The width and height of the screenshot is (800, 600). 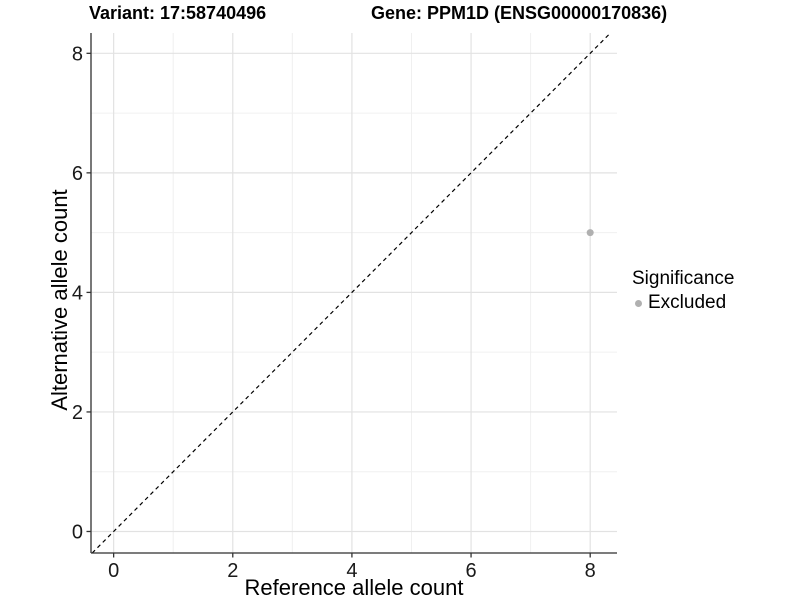 I want to click on plot-title-variant: Variant: 17:58740496, so click(x=178, y=13).